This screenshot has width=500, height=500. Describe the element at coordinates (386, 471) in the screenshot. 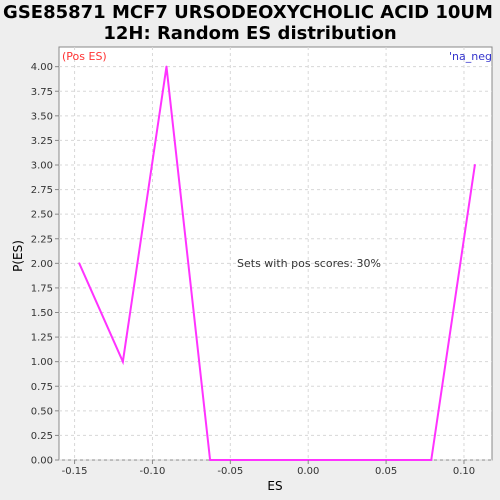

I see `x-tick-label: 0.05` at that location.